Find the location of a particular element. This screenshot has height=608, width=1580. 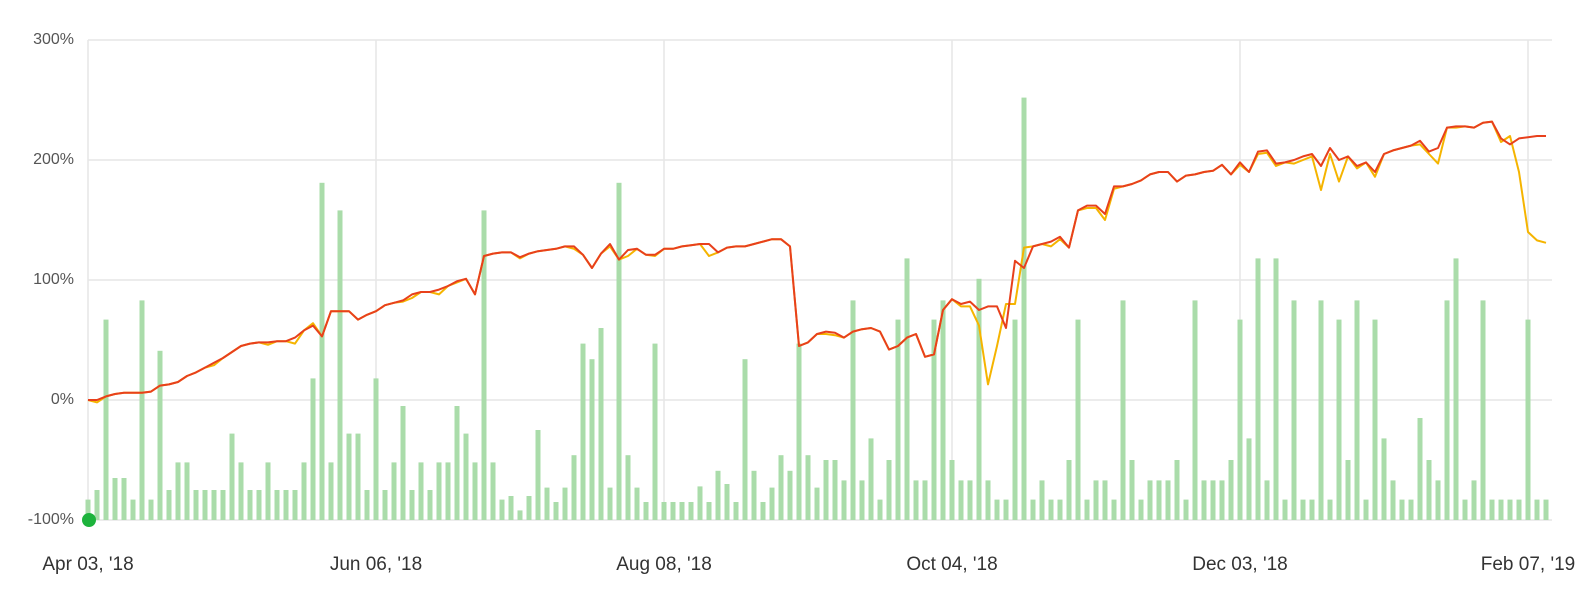

y-tick-label: -100% is located at coordinates (51, 519).